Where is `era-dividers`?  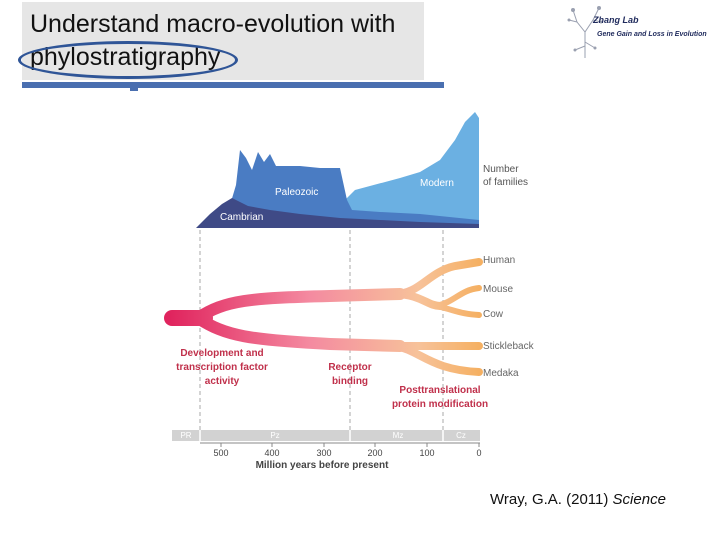
era-dividers is located at coordinates (321, 435).